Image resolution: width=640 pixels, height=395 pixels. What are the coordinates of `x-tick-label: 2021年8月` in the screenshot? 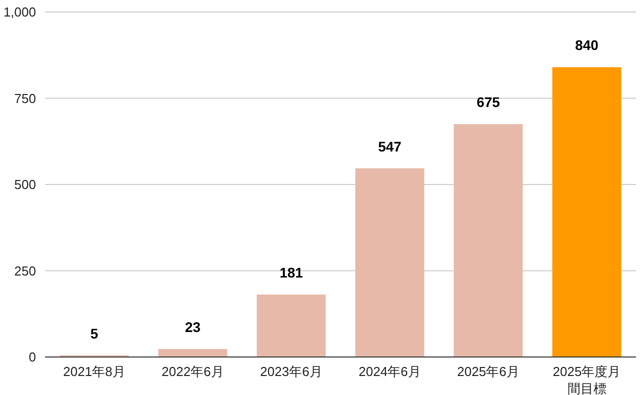 It's located at (94, 371).